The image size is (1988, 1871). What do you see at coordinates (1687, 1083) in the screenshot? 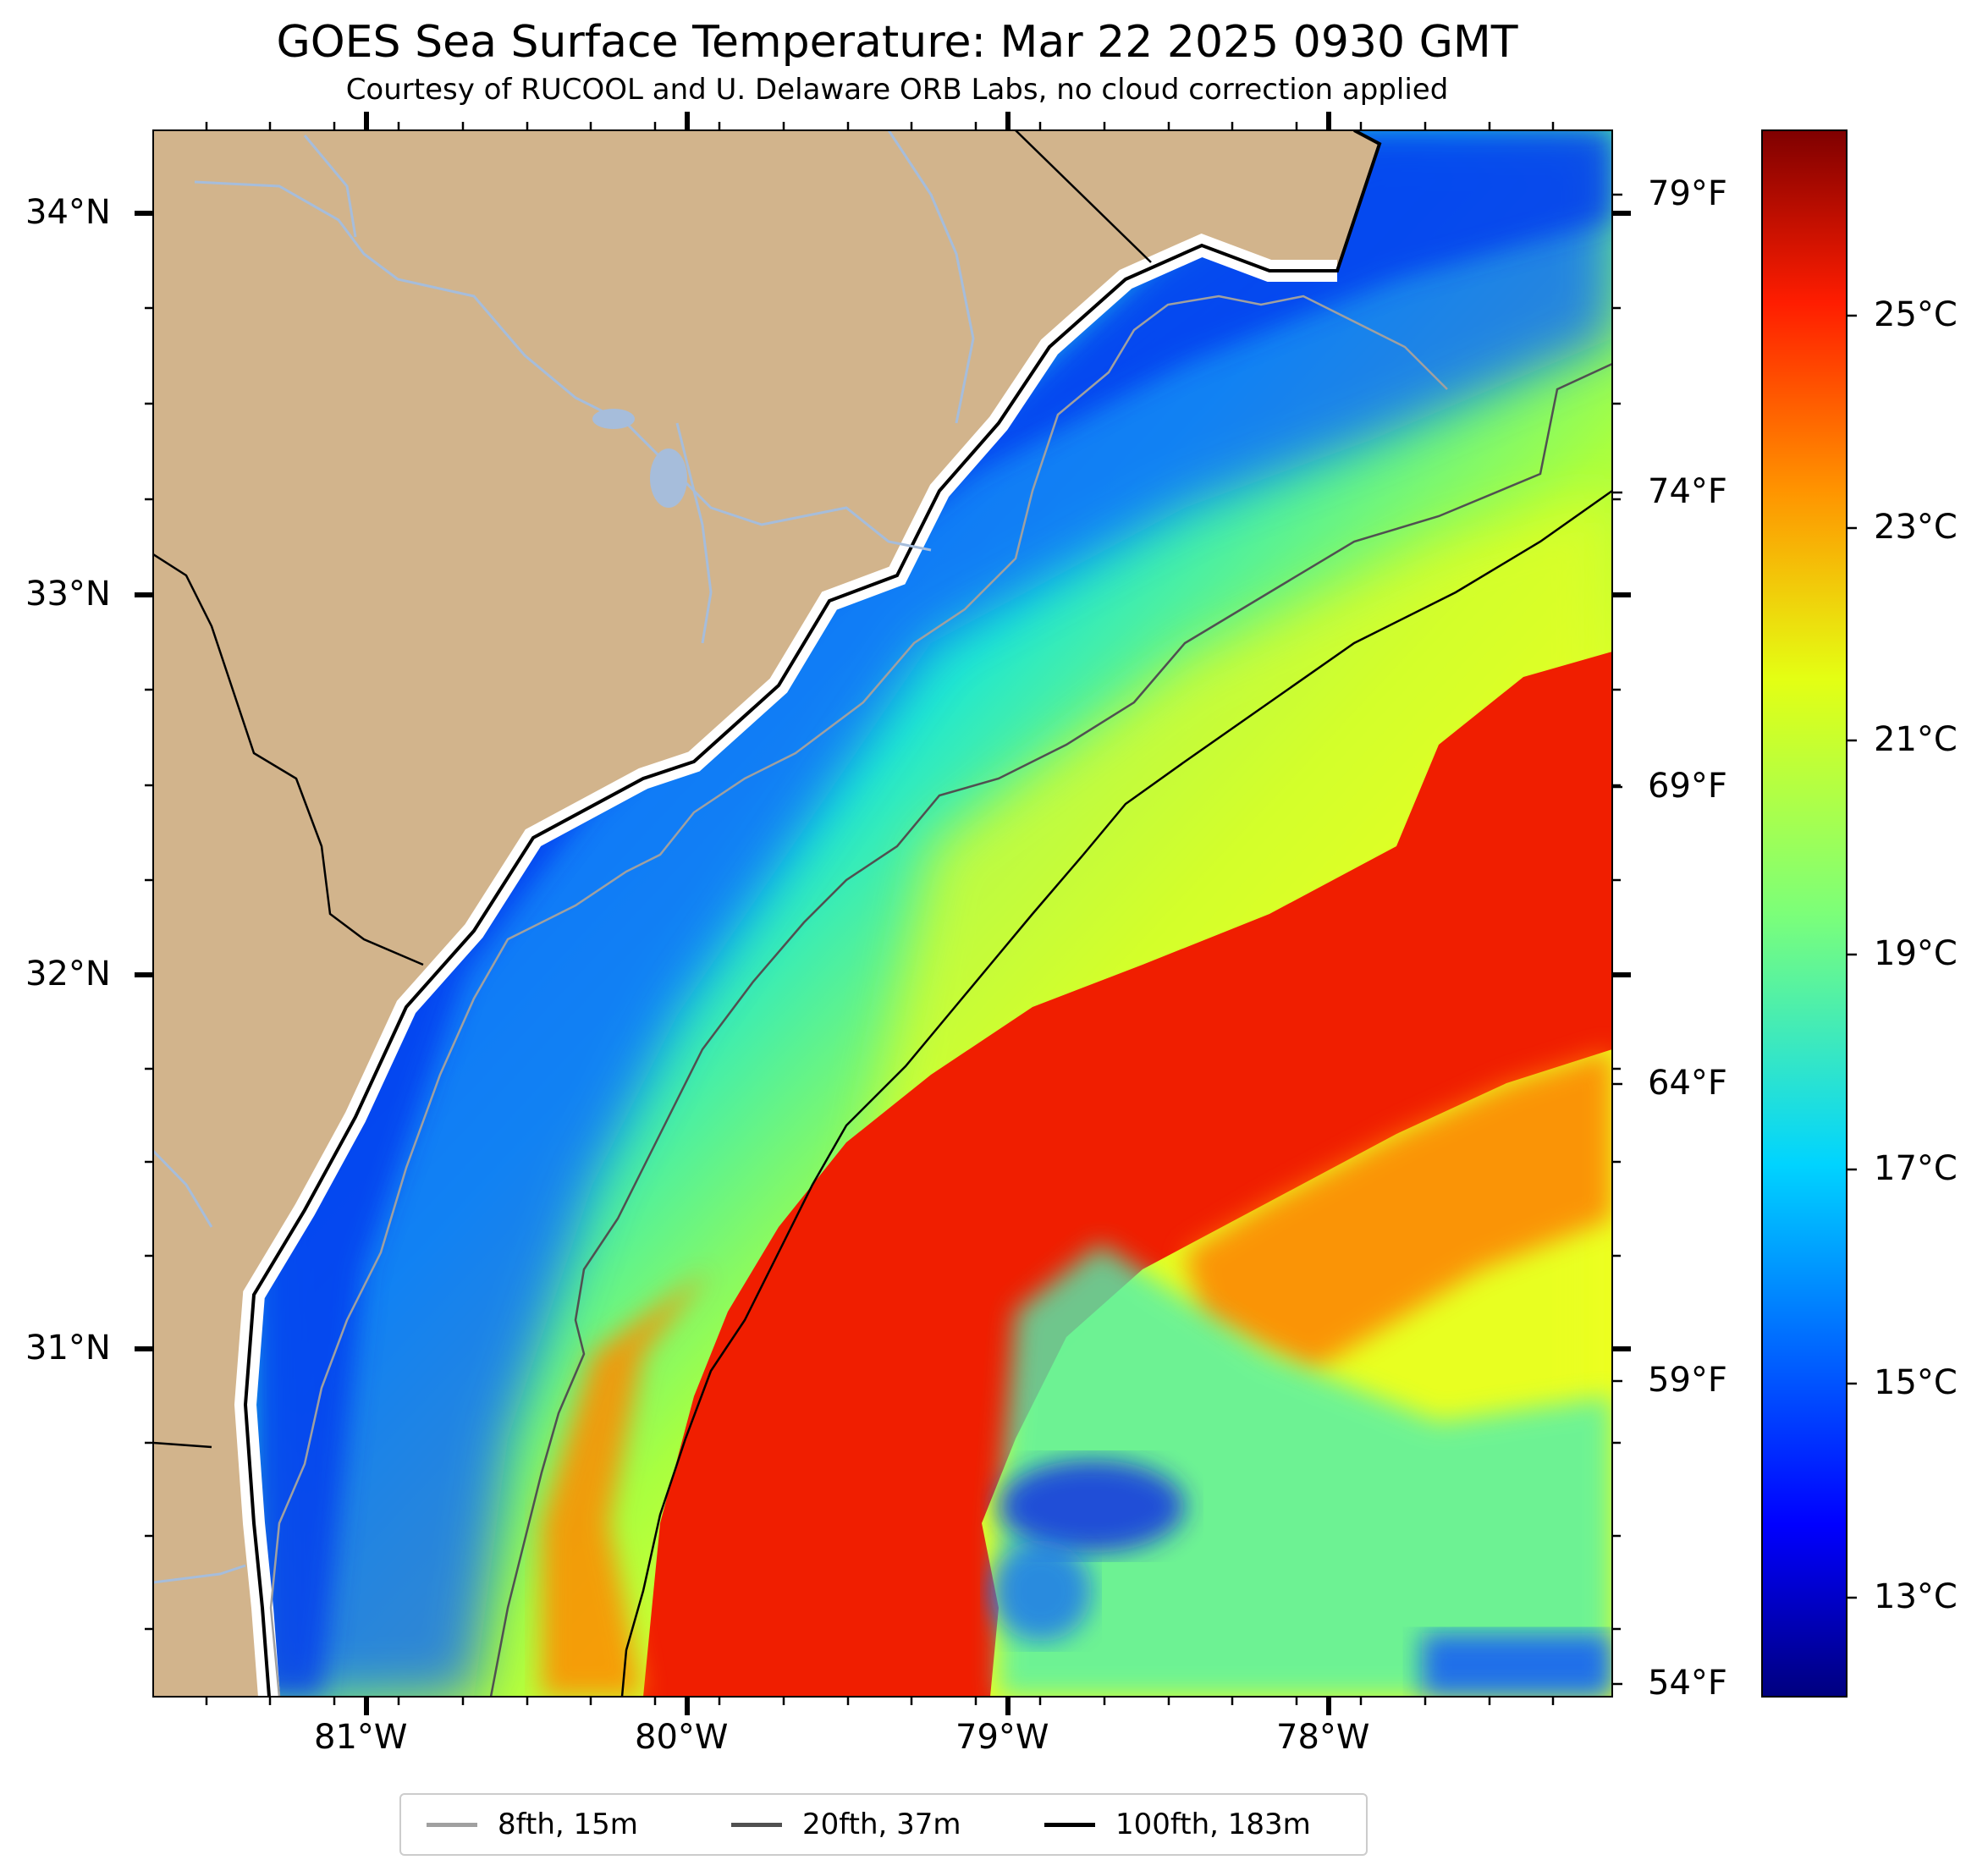
I see `fahrenheit-label: 64°F` at bounding box center [1687, 1083].